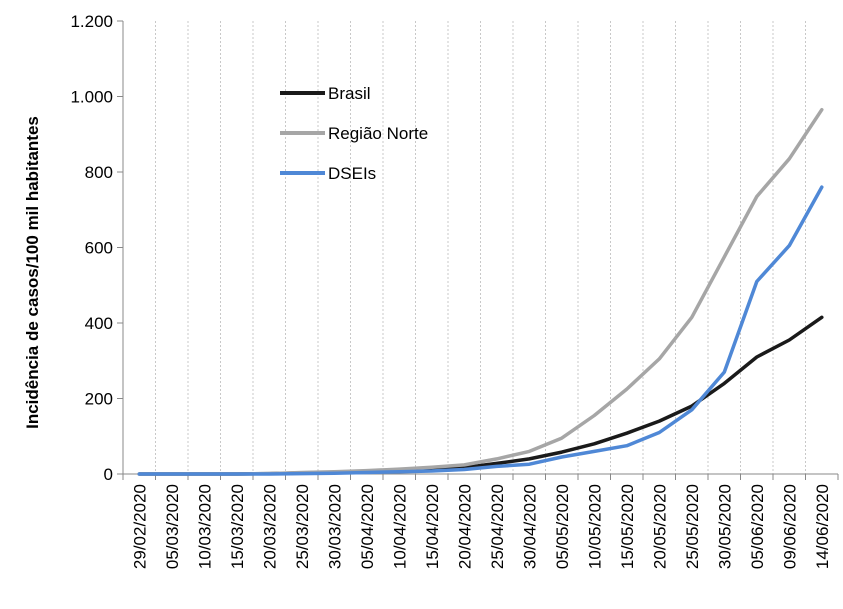 This screenshot has width=843, height=609. What do you see at coordinates (139, 526) in the screenshot?
I see `x-tick-label: 29/02/2020` at bounding box center [139, 526].